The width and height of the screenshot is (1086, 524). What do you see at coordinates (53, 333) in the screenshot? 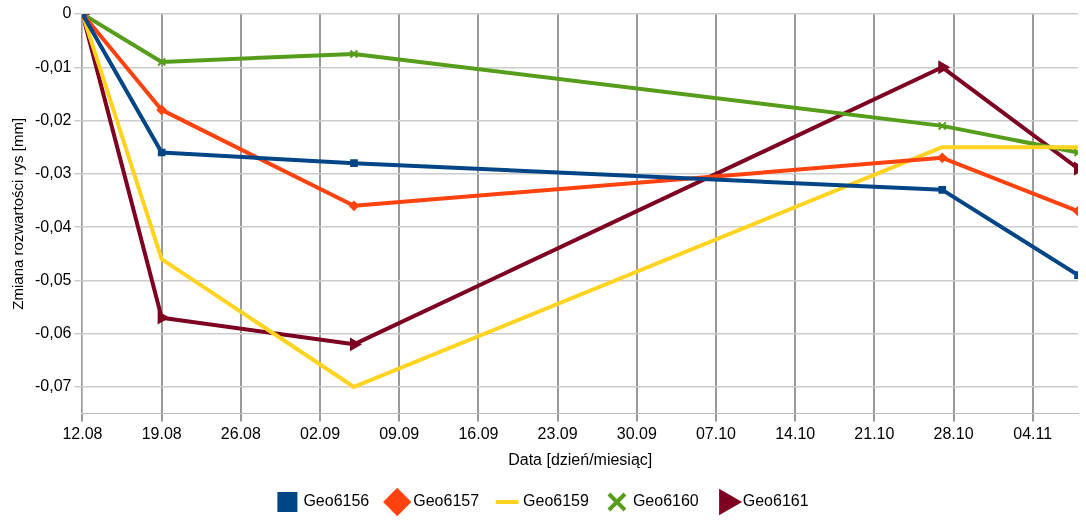
I see `y-tick-label: -0,06` at bounding box center [53, 333].